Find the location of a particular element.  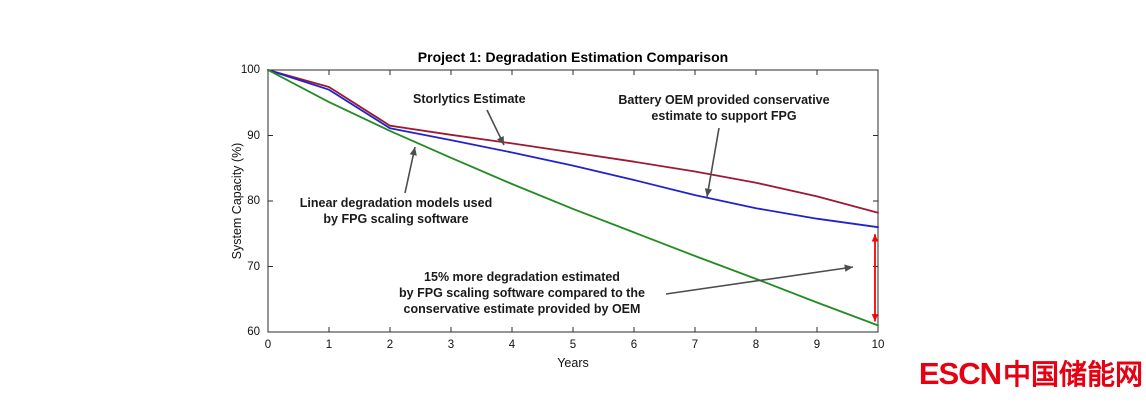

x-tick-label: 7 is located at coordinates (695, 345).